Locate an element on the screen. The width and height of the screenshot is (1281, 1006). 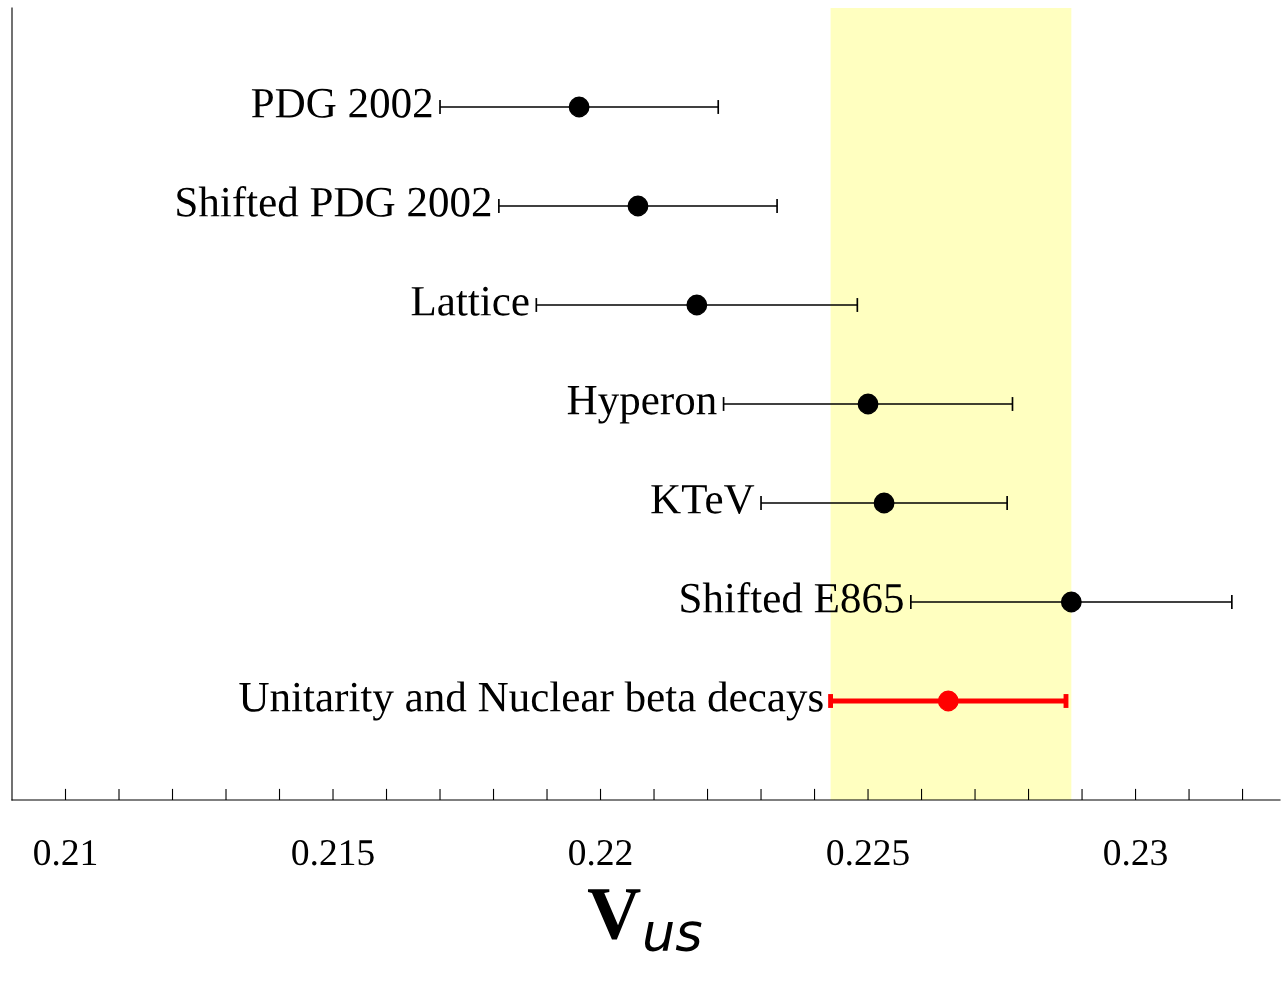
x-tick-label: 0.22 is located at coordinates (600, 852).